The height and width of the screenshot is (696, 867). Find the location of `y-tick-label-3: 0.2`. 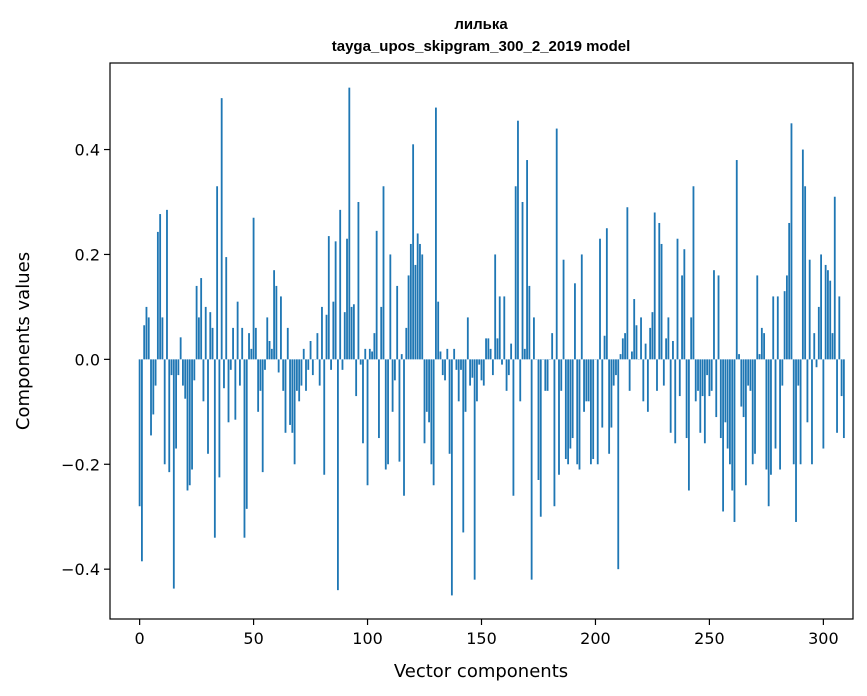

y-tick-label-3: 0.2 is located at coordinates (87, 254).